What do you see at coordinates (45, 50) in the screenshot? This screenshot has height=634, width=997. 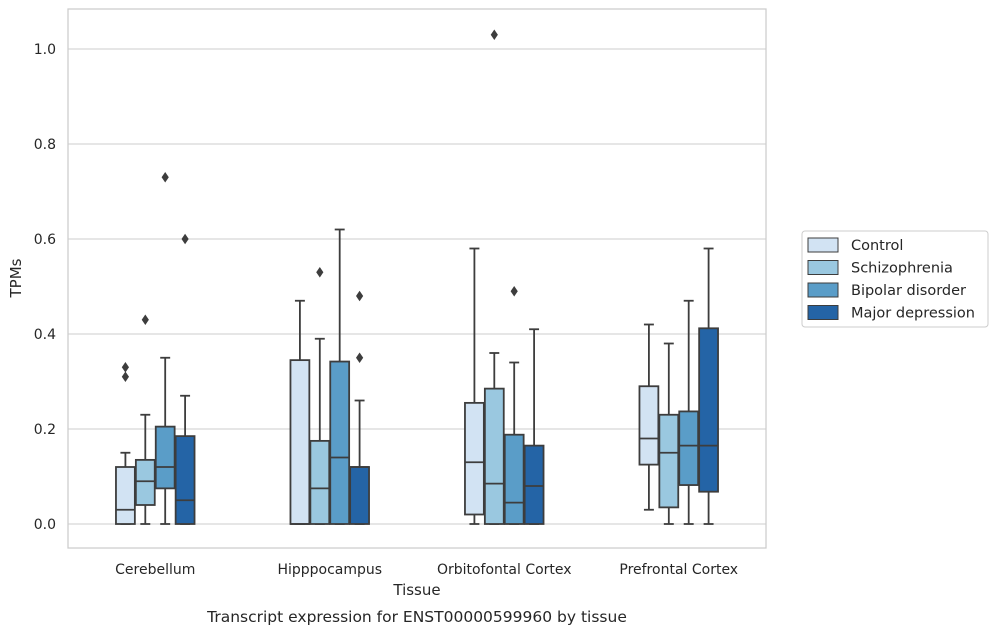 I see `y-tick-label: 1.0` at bounding box center [45, 50].